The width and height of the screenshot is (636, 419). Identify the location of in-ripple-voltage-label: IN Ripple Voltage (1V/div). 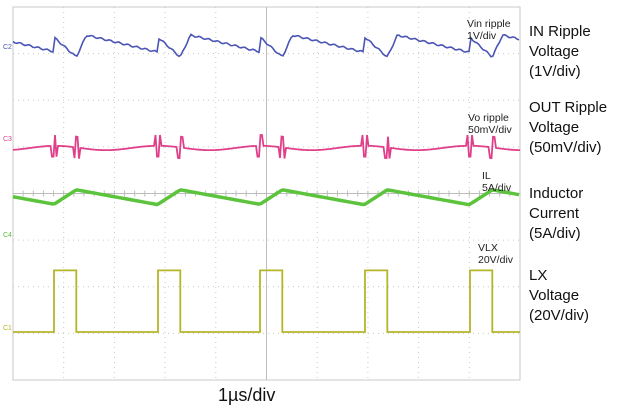
(560, 51).